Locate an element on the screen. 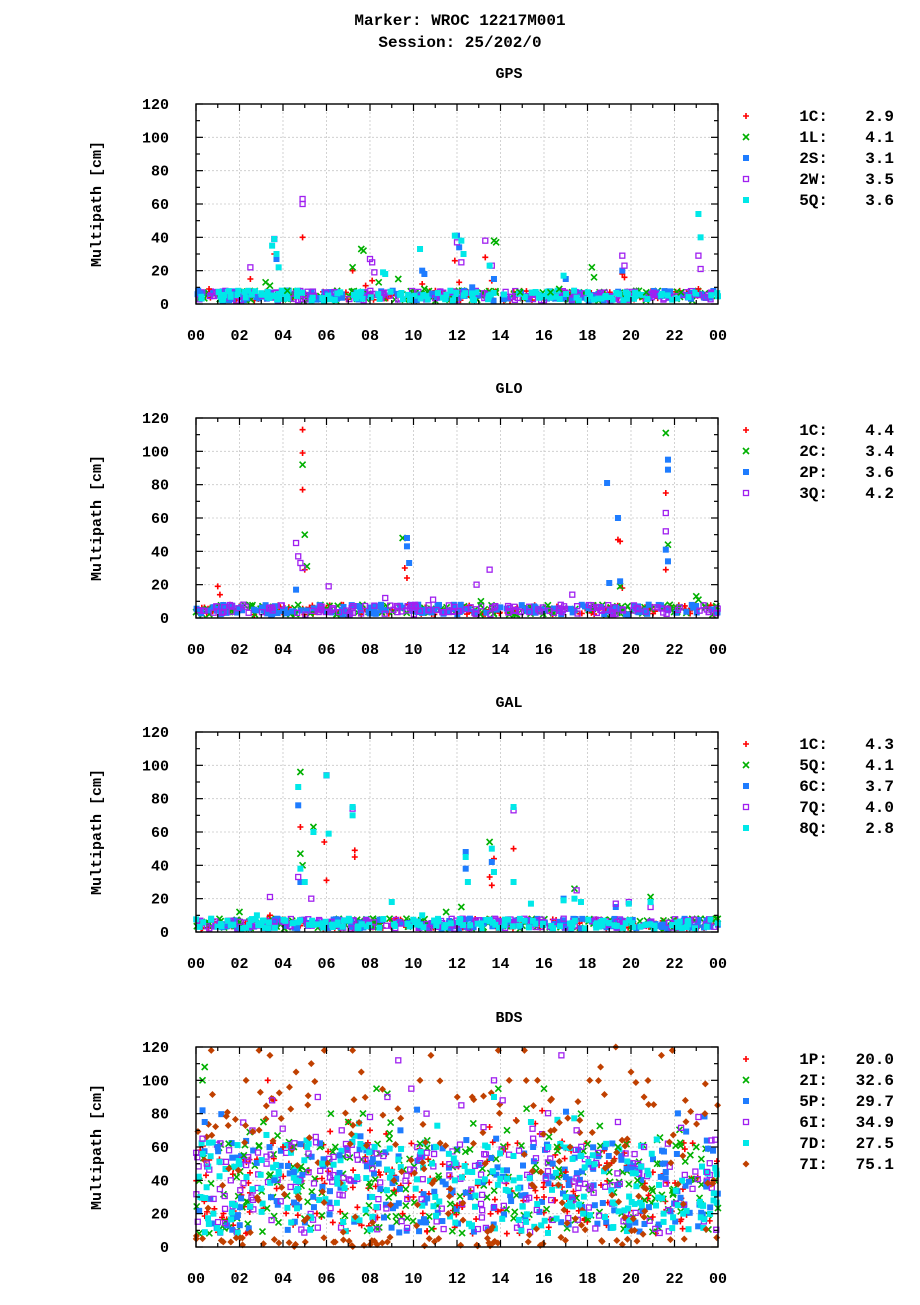 Image resolution: width=920 pixels, height=1305 pixels. legend-value: 4.2 is located at coordinates (879, 494).